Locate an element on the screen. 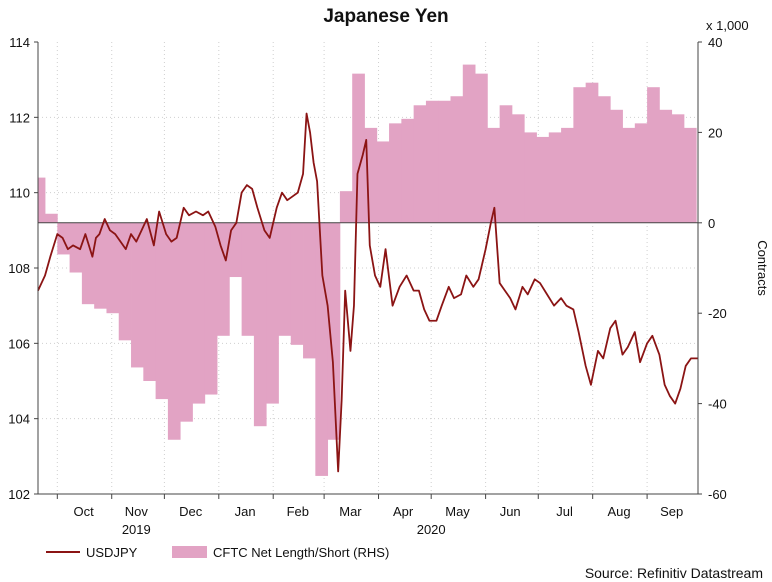 The width and height of the screenshot is (772, 582). right-tick-label: 20 is located at coordinates (715, 132).